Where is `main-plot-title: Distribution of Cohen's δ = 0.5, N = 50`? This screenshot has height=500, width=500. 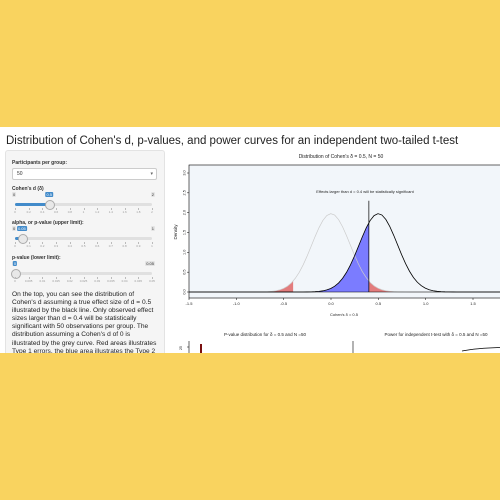 main-plot-title: Distribution of Cohen's δ = 0.5, N = 50 is located at coordinates (341, 157).